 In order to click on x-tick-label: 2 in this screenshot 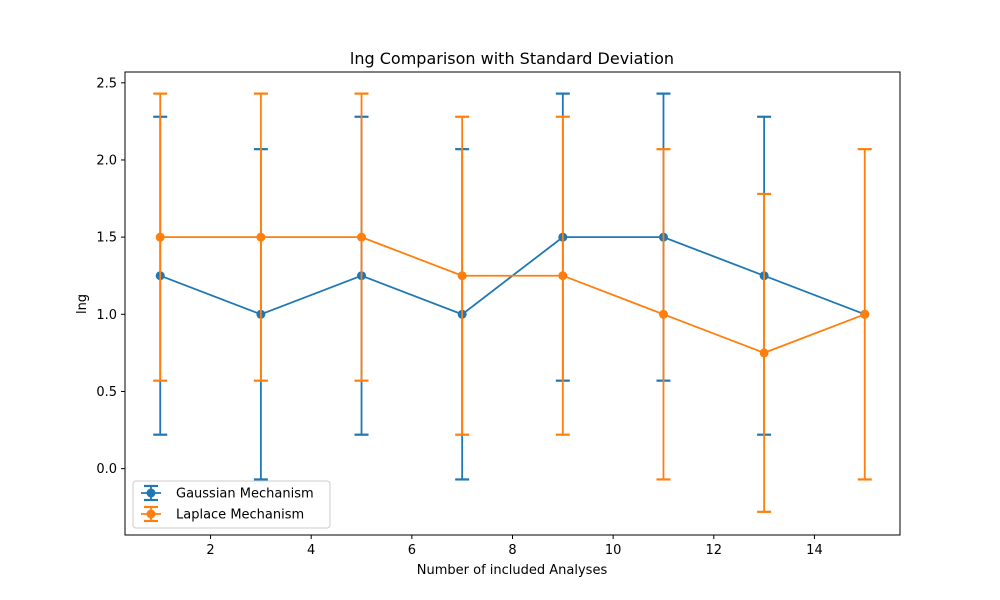, I will do `click(210, 550)`.